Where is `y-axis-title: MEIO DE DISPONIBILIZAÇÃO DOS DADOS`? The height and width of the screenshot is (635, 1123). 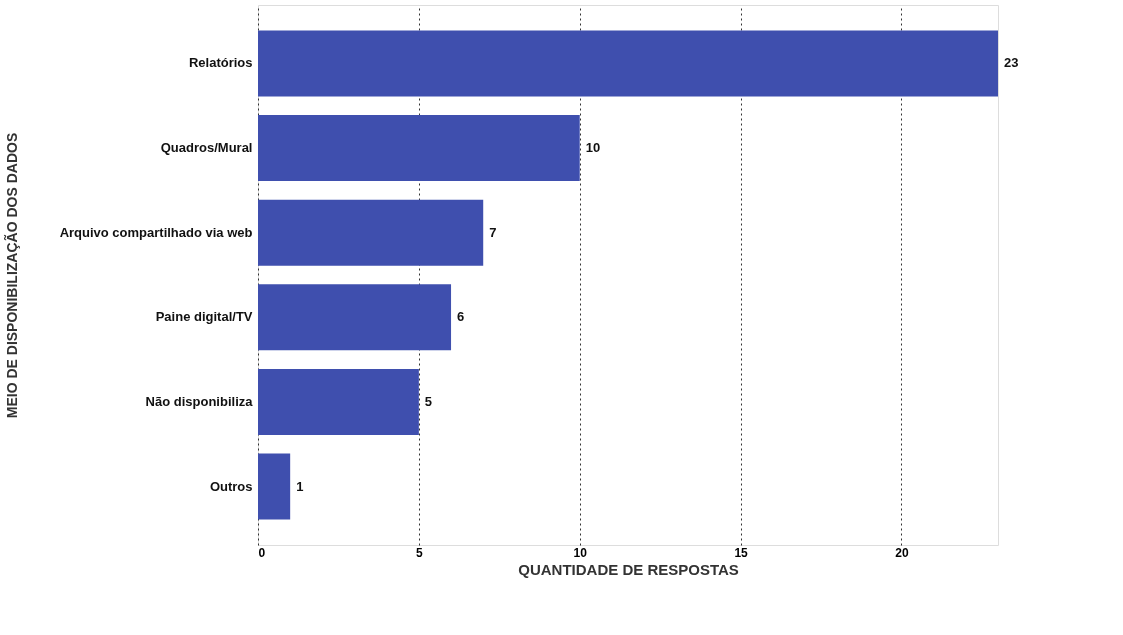 y-axis-title: MEIO DE DISPONIBILIZAÇÃO DOS DADOS is located at coordinates (11, 275).